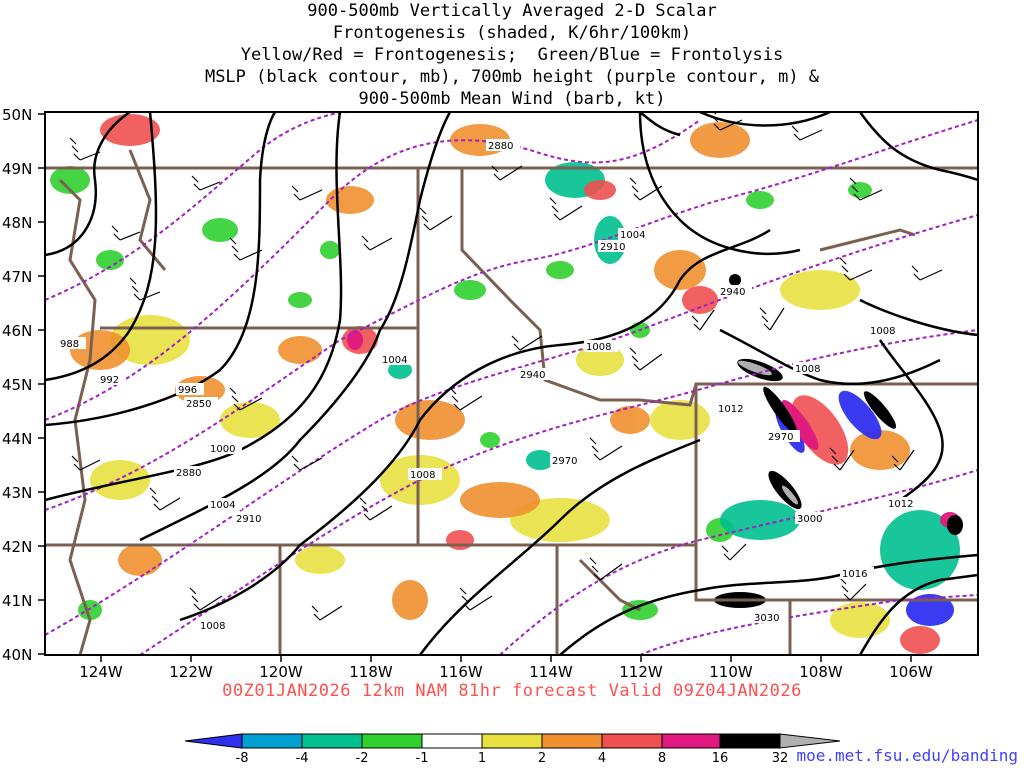 The width and height of the screenshot is (1024, 768). I want to click on mslp-label: 1016, so click(854, 574).